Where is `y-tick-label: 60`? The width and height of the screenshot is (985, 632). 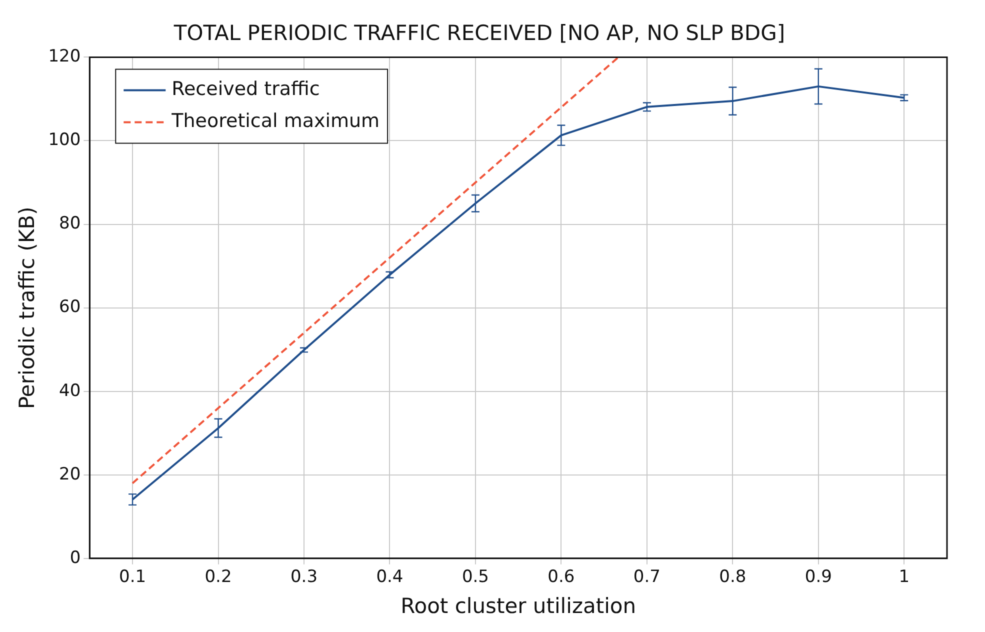 y-tick-label: 60 is located at coordinates (70, 307).